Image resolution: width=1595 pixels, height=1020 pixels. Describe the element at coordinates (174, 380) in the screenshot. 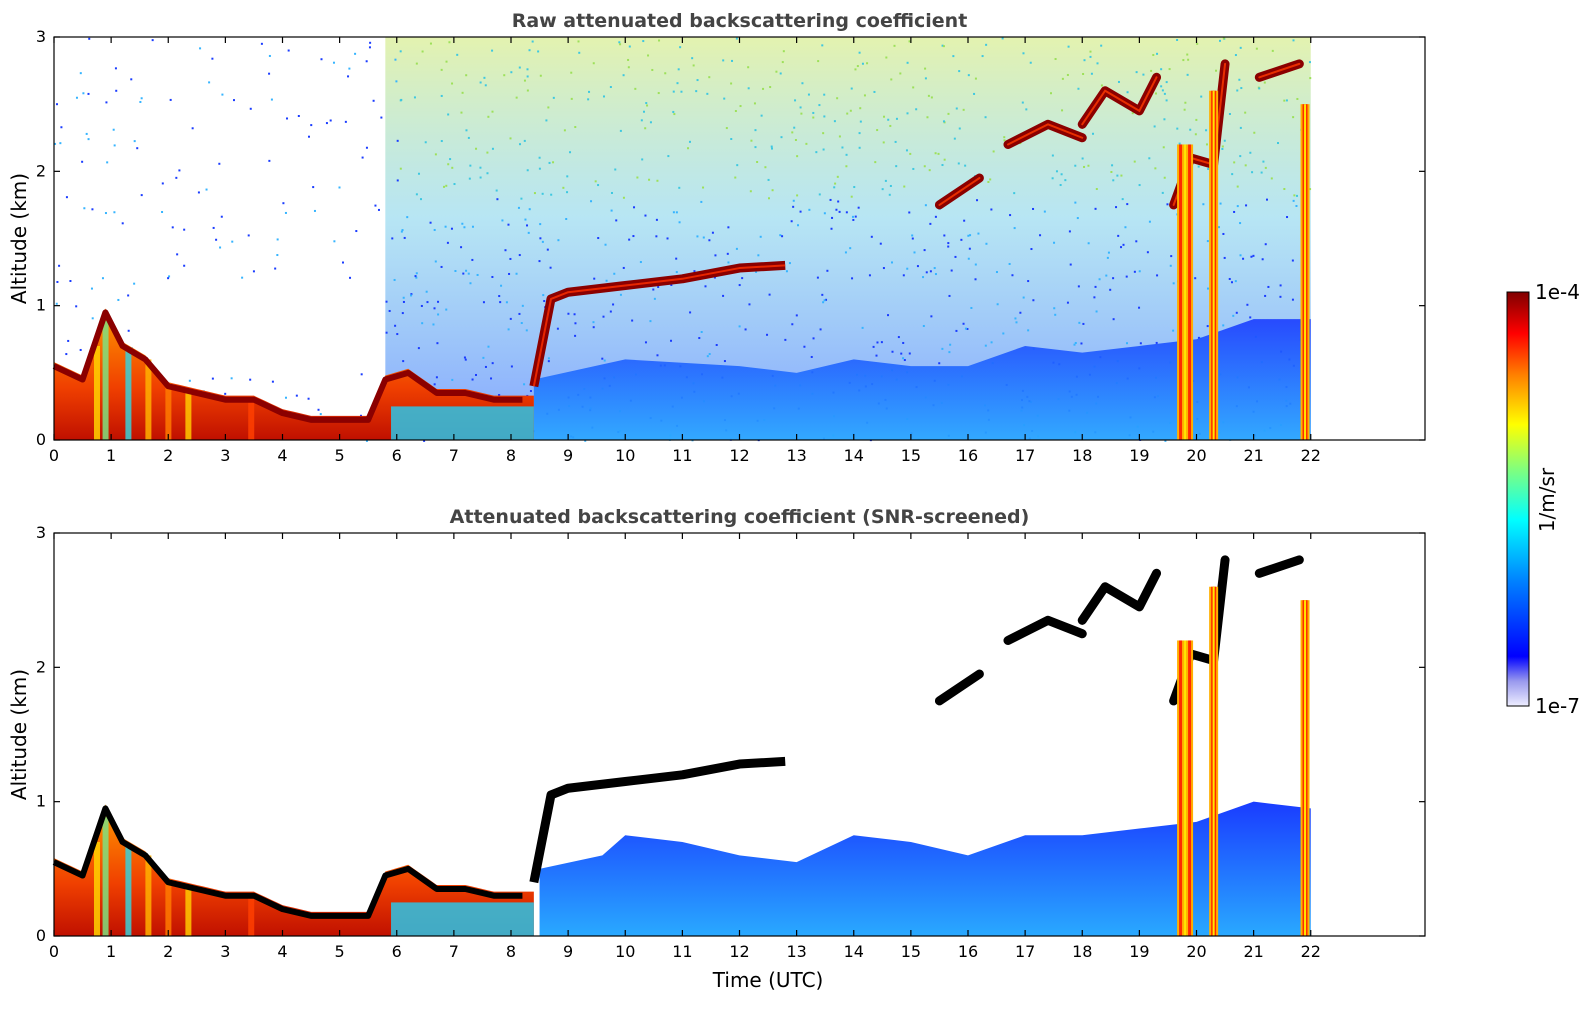

I see `raw-early-streaks` at that location.